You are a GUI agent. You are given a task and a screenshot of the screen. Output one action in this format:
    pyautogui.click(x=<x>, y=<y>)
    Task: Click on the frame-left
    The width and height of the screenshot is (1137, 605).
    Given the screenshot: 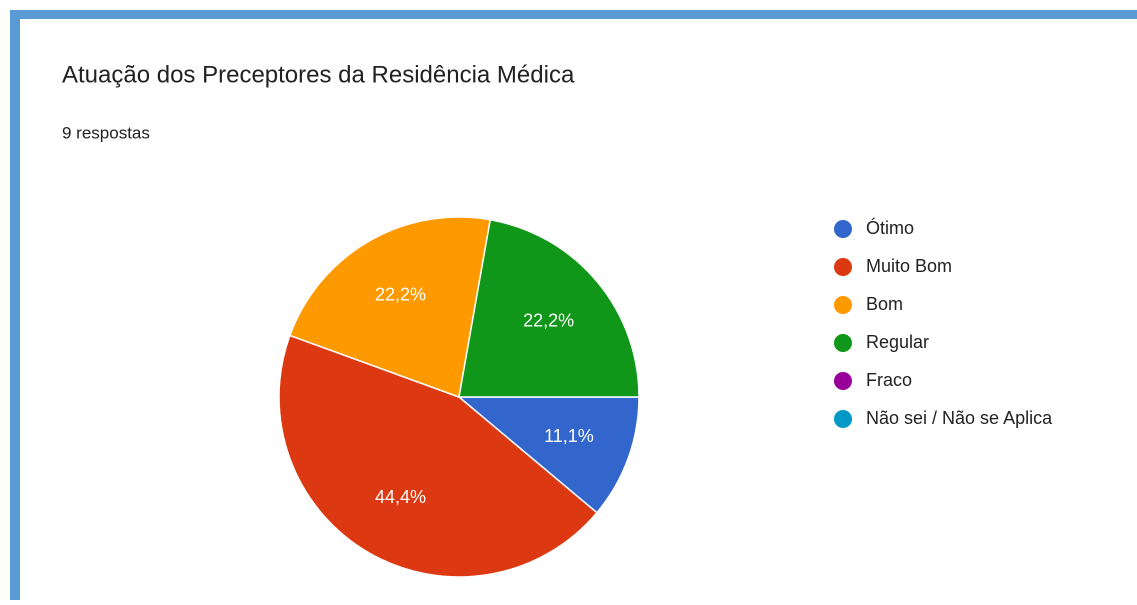 What is the action you would take?
    pyautogui.click(x=15, y=305)
    